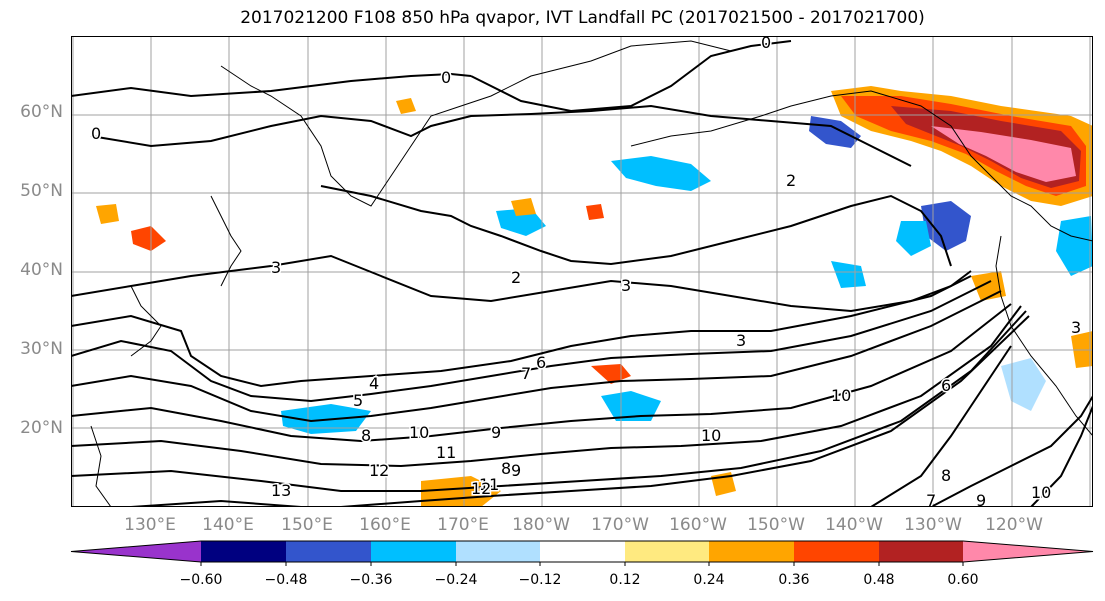 Image resolution: width=1105 pixels, height=601 pixels. I want to click on lon-label-160w: 160°W, so click(698, 525).